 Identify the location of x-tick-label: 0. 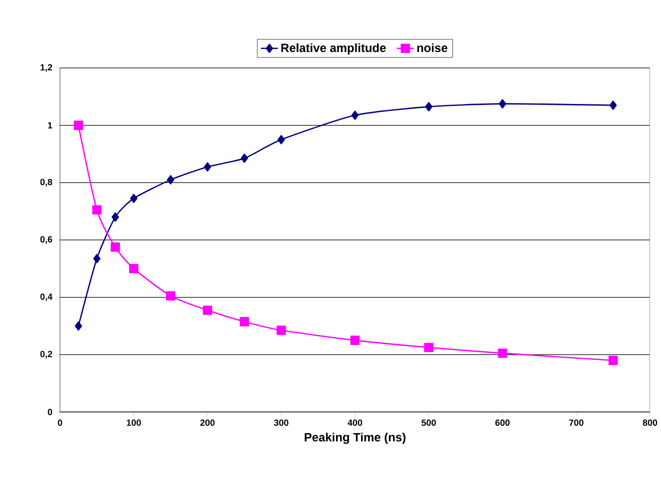
(60, 423).